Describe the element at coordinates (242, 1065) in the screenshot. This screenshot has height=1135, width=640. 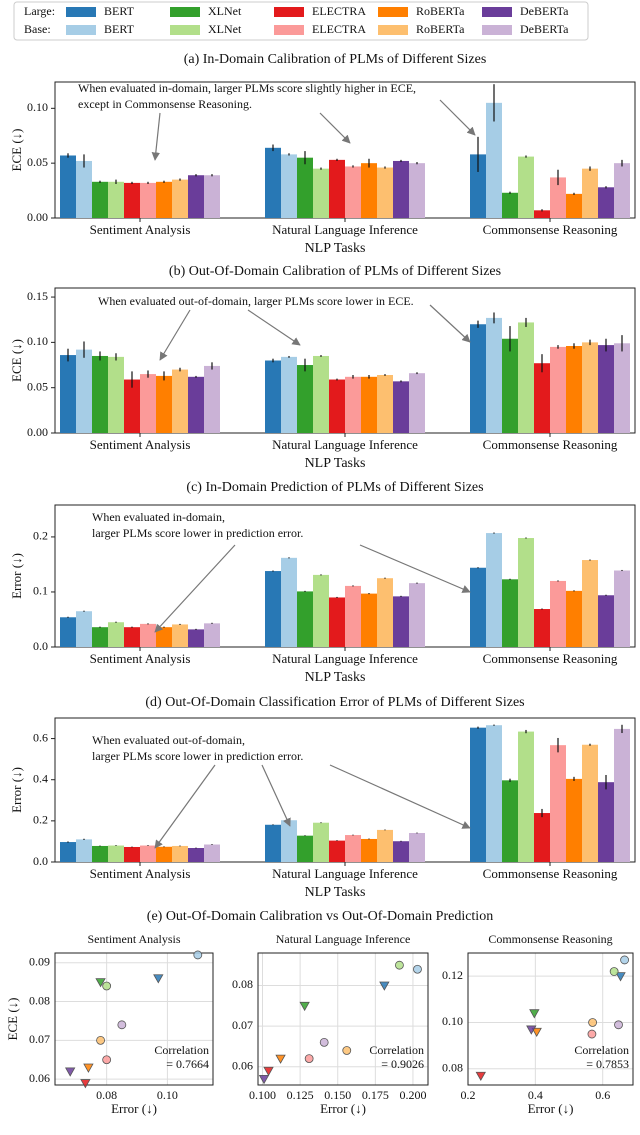
I see `y-tick-label: 0.06` at that location.